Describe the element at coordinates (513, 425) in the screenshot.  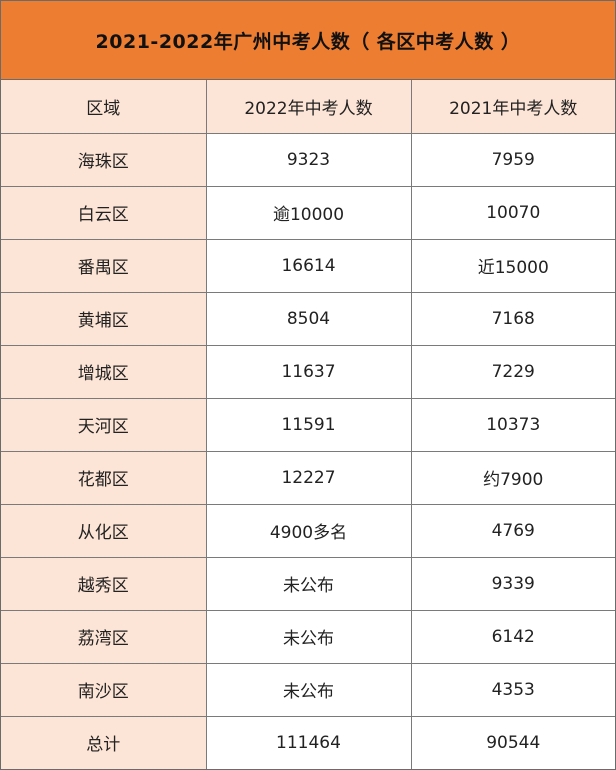
I see `count-2021-cell: 10373` at that location.